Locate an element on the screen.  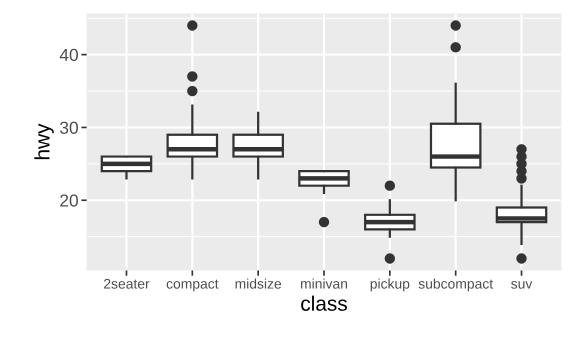
y-axis-title: hwy is located at coordinates (44, 142).